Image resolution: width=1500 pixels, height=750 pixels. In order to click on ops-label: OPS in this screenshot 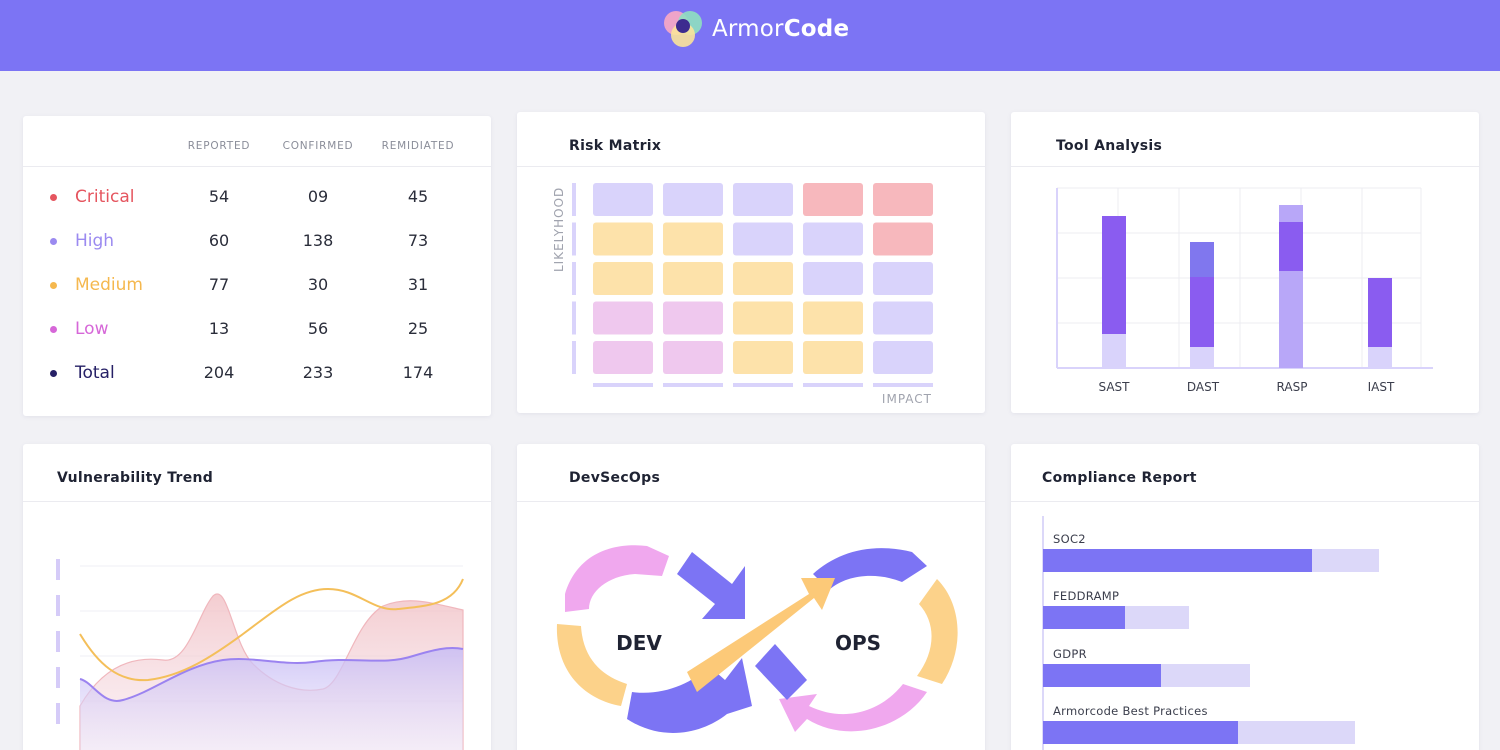, I will do `click(858, 643)`.